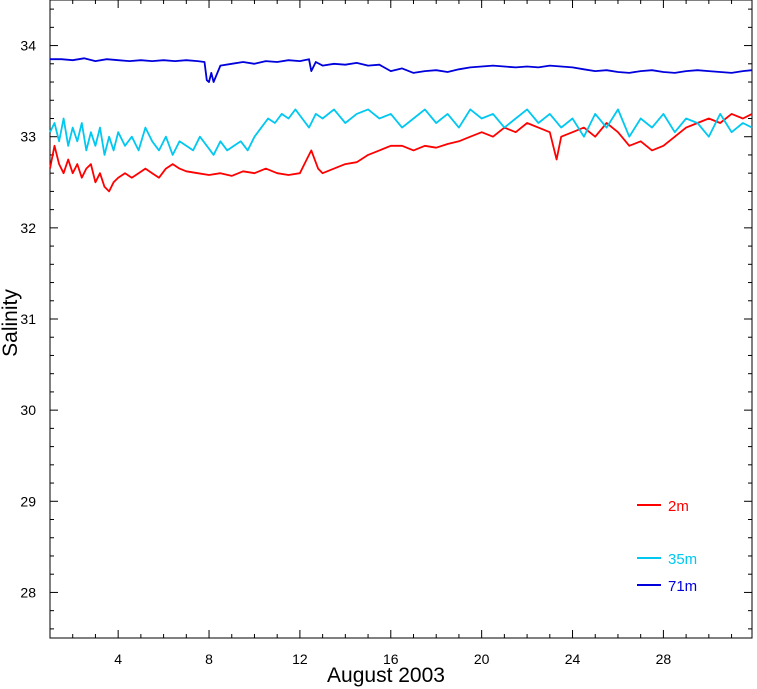  Describe the element at coordinates (28, 137) in the screenshot. I see `y-tick-label: 33` at that location.